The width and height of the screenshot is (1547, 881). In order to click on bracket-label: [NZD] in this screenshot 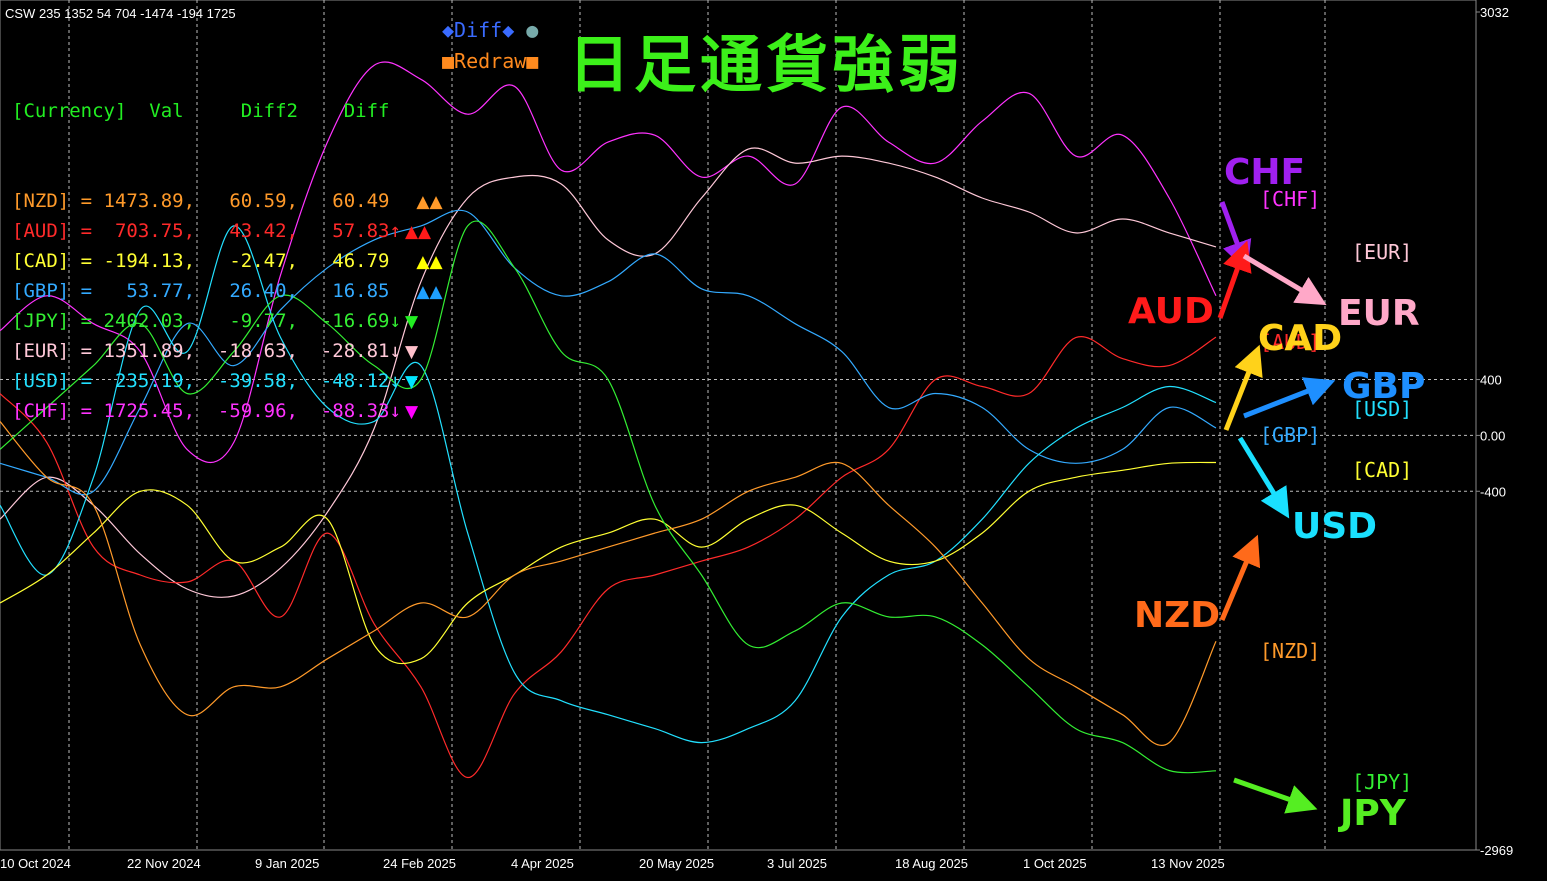, I will do `click(1290, 651)`.